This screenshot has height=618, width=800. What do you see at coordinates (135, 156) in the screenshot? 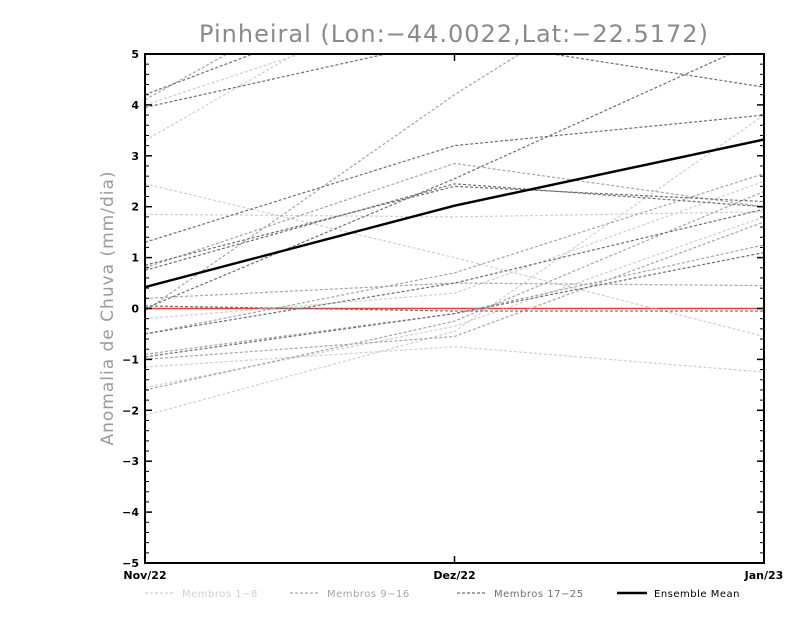
I see `y-tick-label: 3` at bounding box center [135, 156].